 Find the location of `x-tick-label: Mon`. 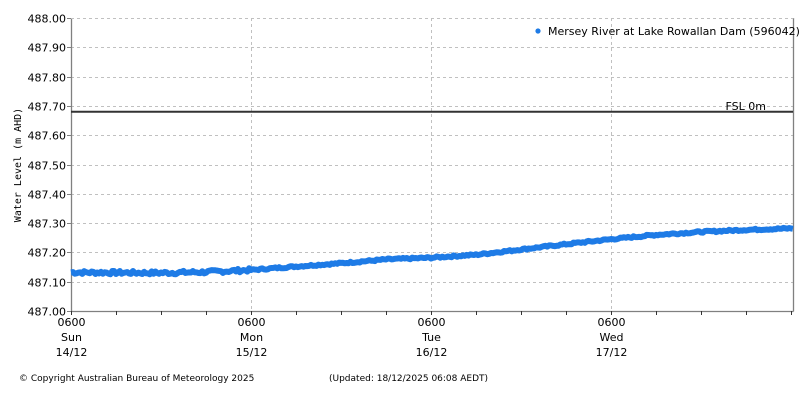

x-tick-label: Mon is located at coordinates (251, 337).